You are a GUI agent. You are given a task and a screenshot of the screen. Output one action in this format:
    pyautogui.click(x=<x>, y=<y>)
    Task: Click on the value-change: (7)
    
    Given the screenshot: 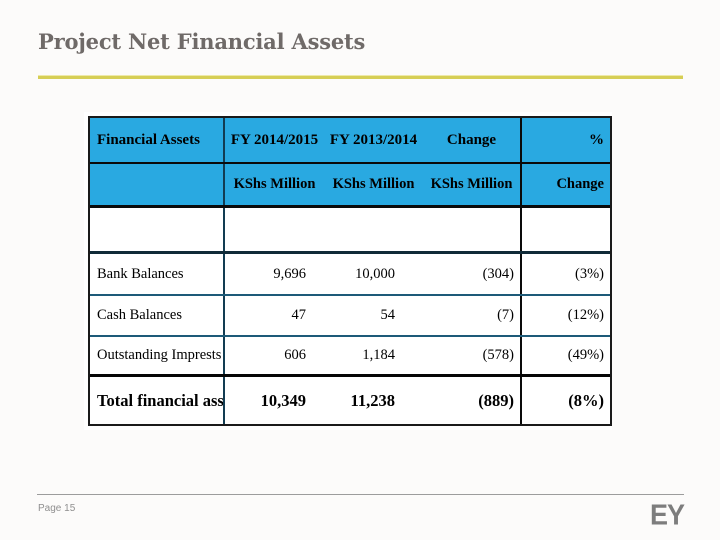 What is the action you would take?
    pyautogui.click(x=472, y=315)
    